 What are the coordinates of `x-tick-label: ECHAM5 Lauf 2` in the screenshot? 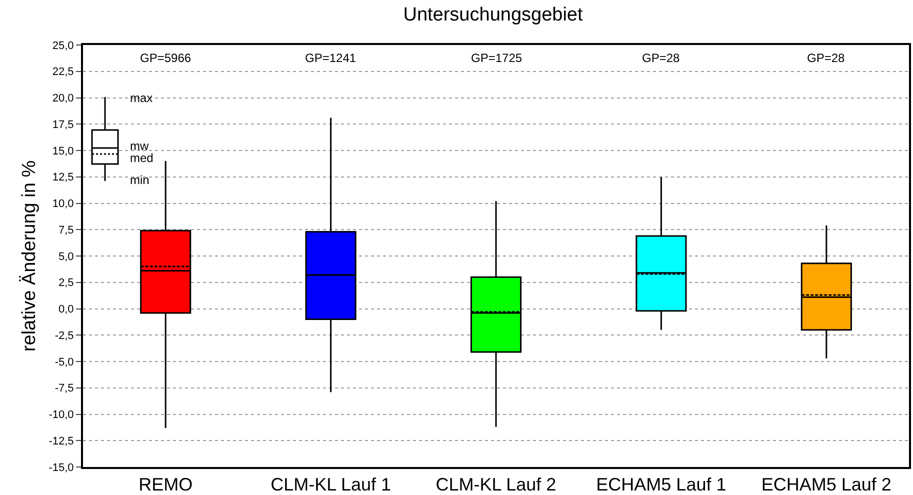 It's located at (826, 484).